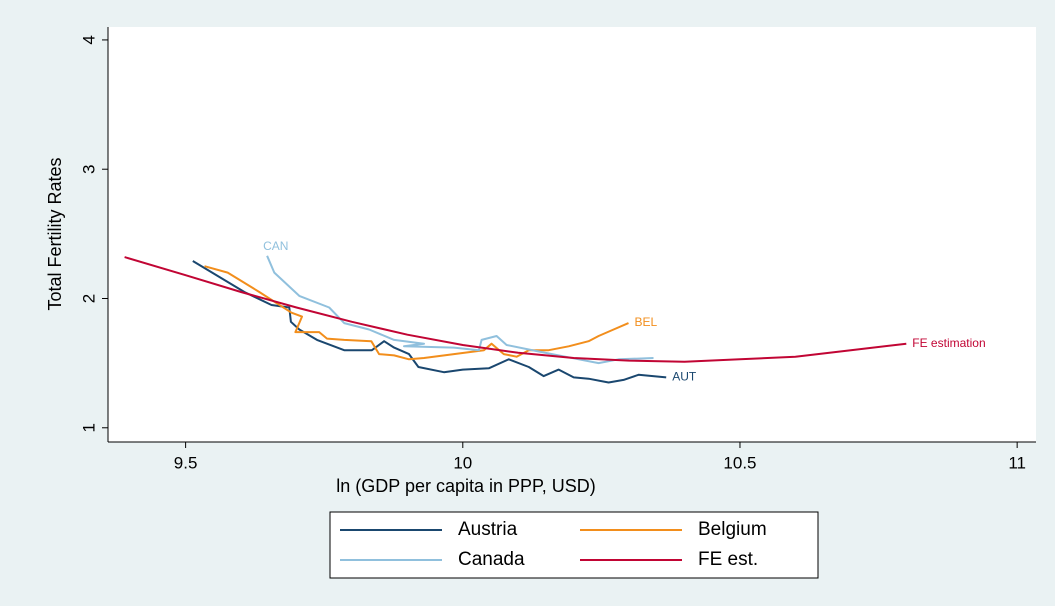  What do you see at coordinates (88, 298) in the screenshot?
I see `y-tick-label: 2` at bounding box center [88, 298].